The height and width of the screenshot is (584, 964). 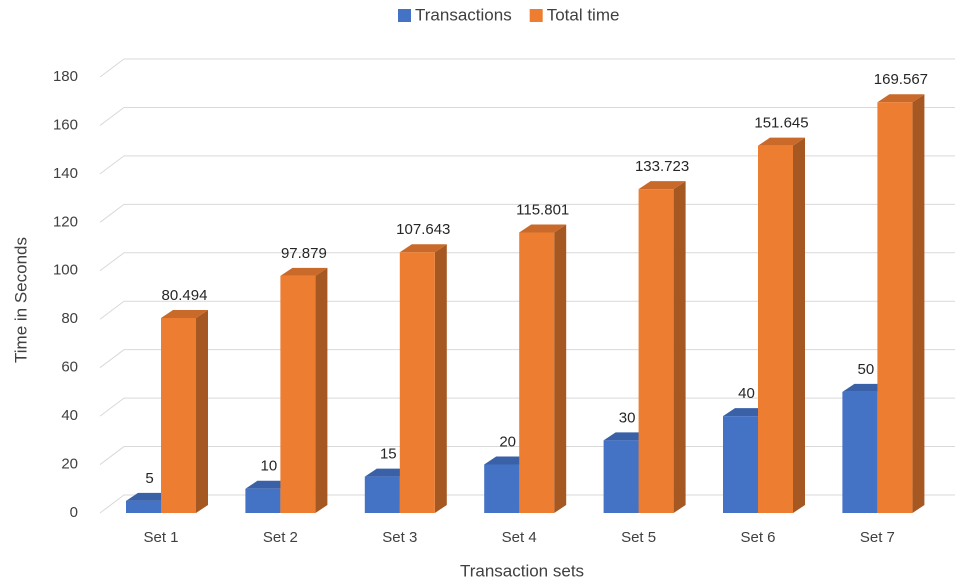 What do you see at coordinates (65, 76) in the screenshot?
I see `y-tick-label: 180` at bounding box center [65, 76].